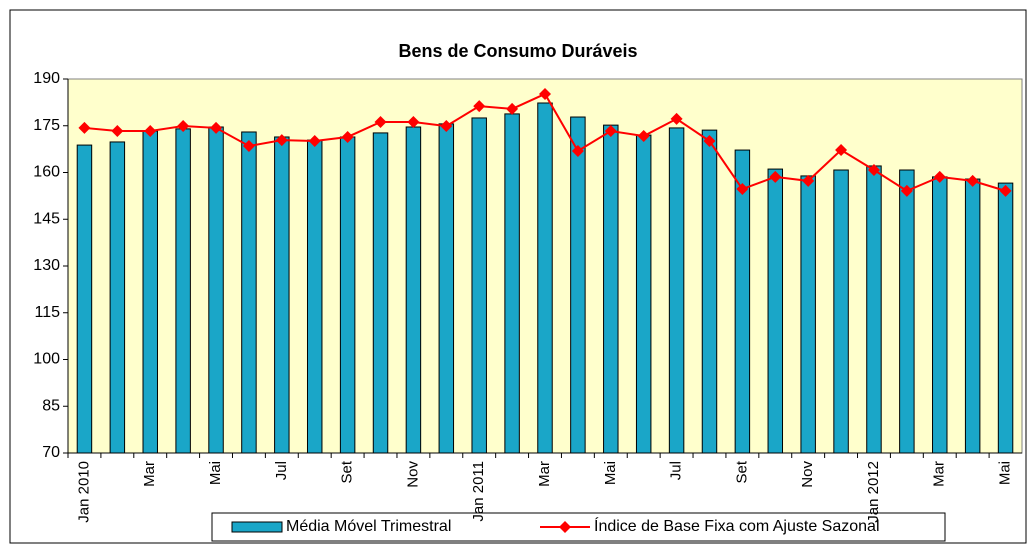 The height and width of the screenshot is (549, 1027). What do you see at coordinates (737, 525) in the screenshot?
I see `legend-label: Índice de Base Fixa com Ajuste Sazonal` at bounding box center [737, 525].